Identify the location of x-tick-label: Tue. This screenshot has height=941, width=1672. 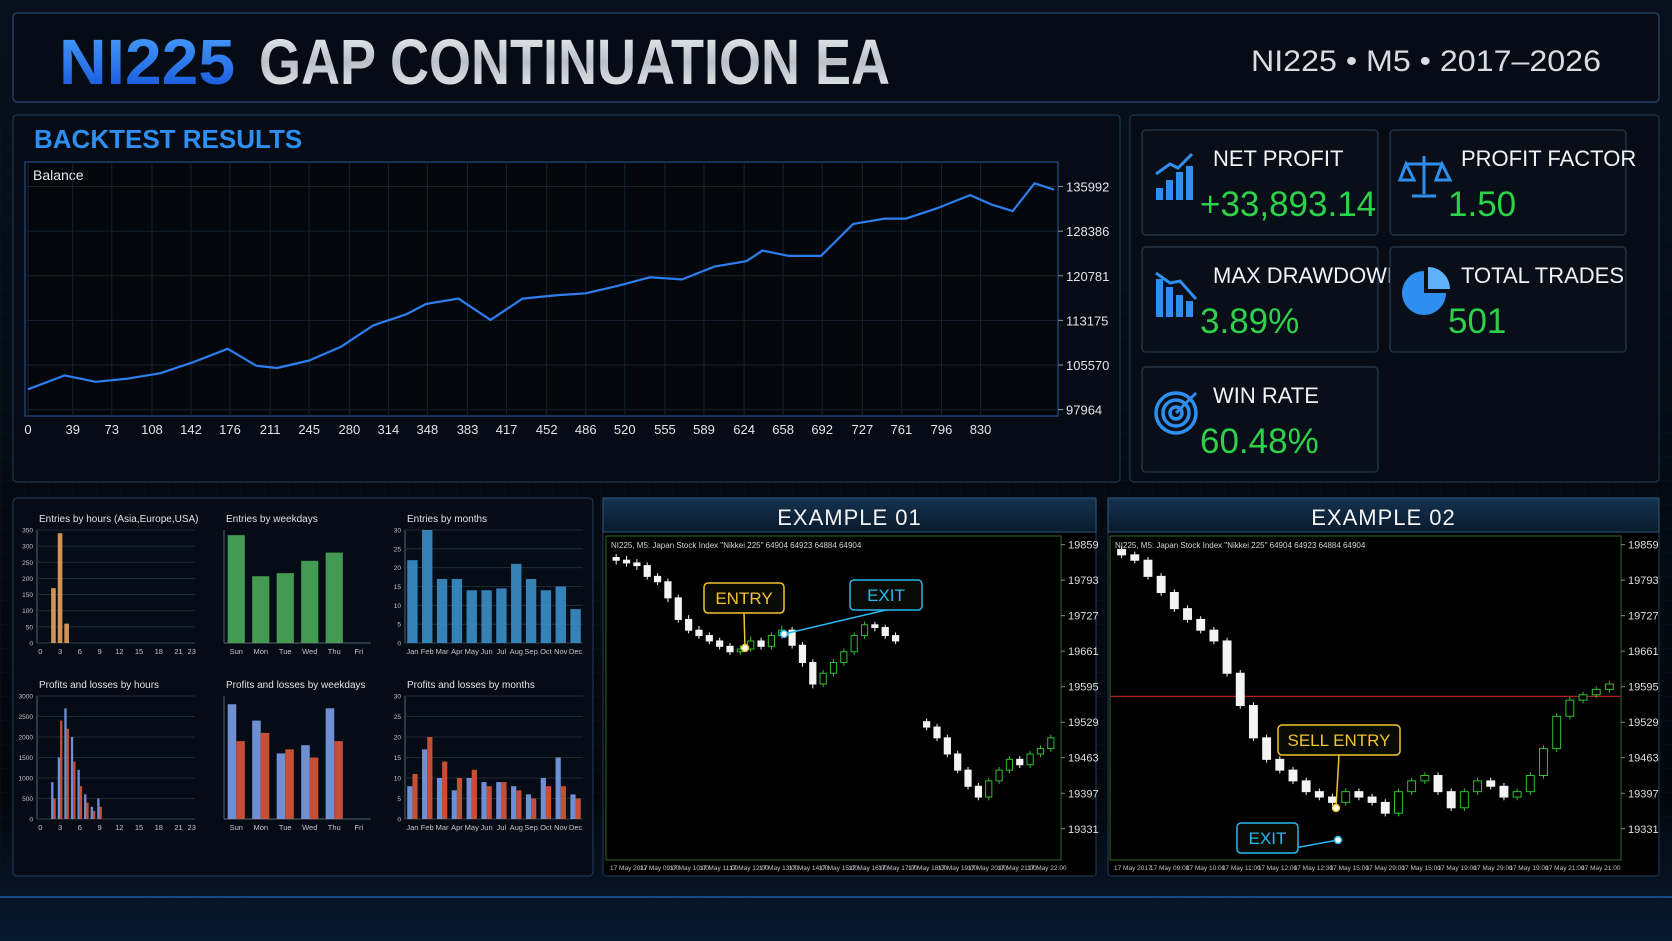
(285, 651).